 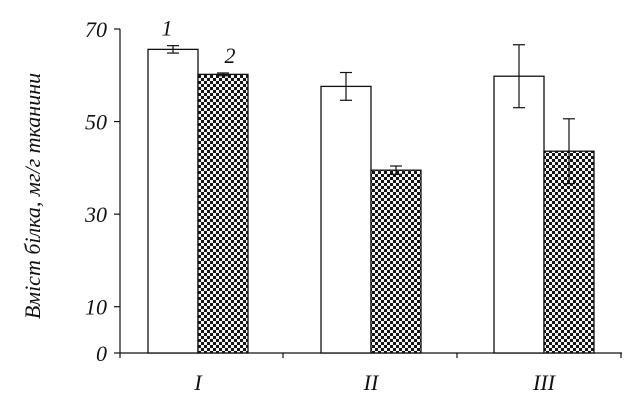 I want to click on series-label: 1, so click(x=167, y=28).